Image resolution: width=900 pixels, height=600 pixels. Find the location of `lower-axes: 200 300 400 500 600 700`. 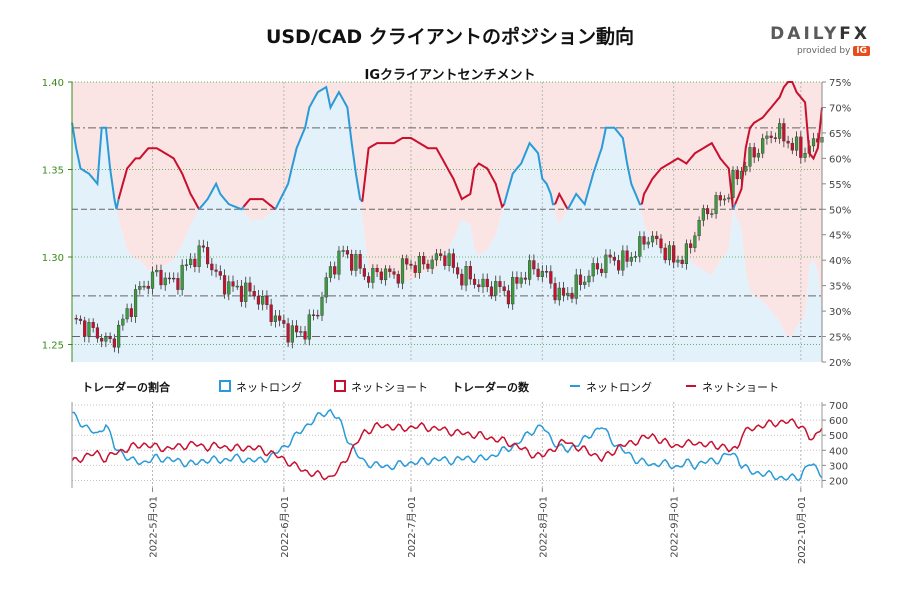

lower-axes: 200 300 400 500 600 700 is located at coordinates (459, 444).